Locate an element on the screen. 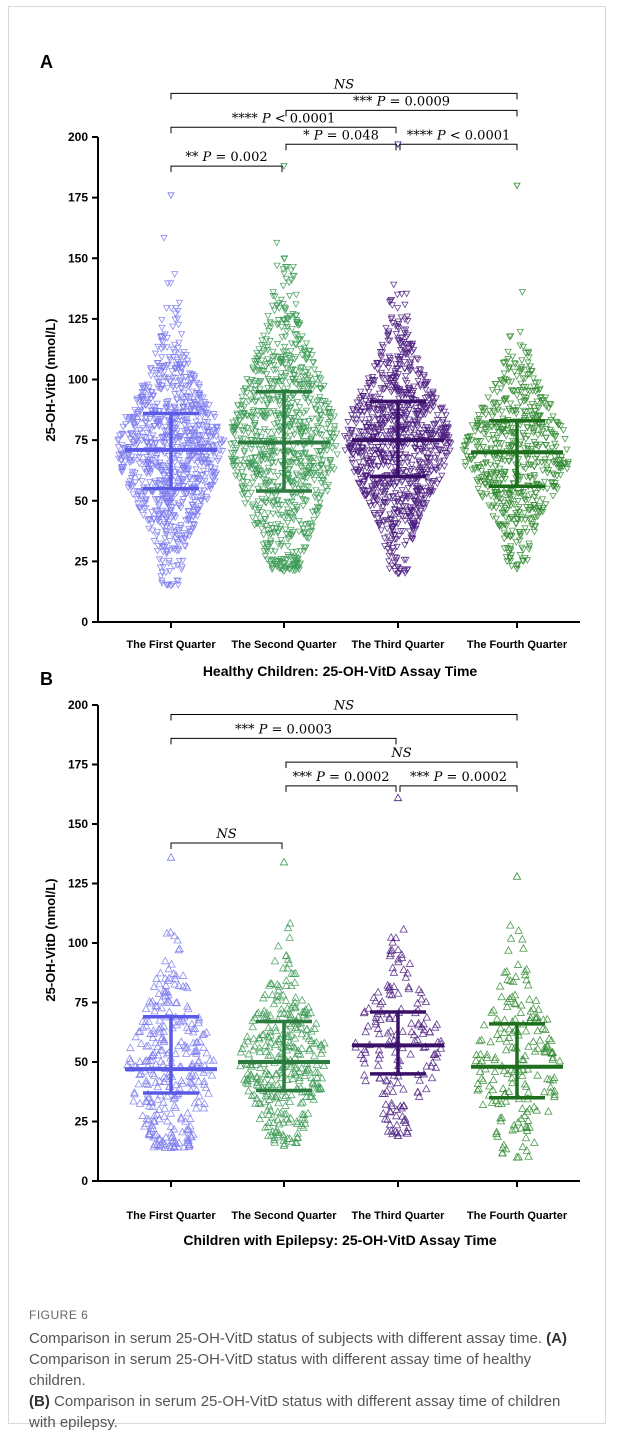 The height and width of the screenshot is (1433, 617). series-2-summary is located at coordinates (284, 441).